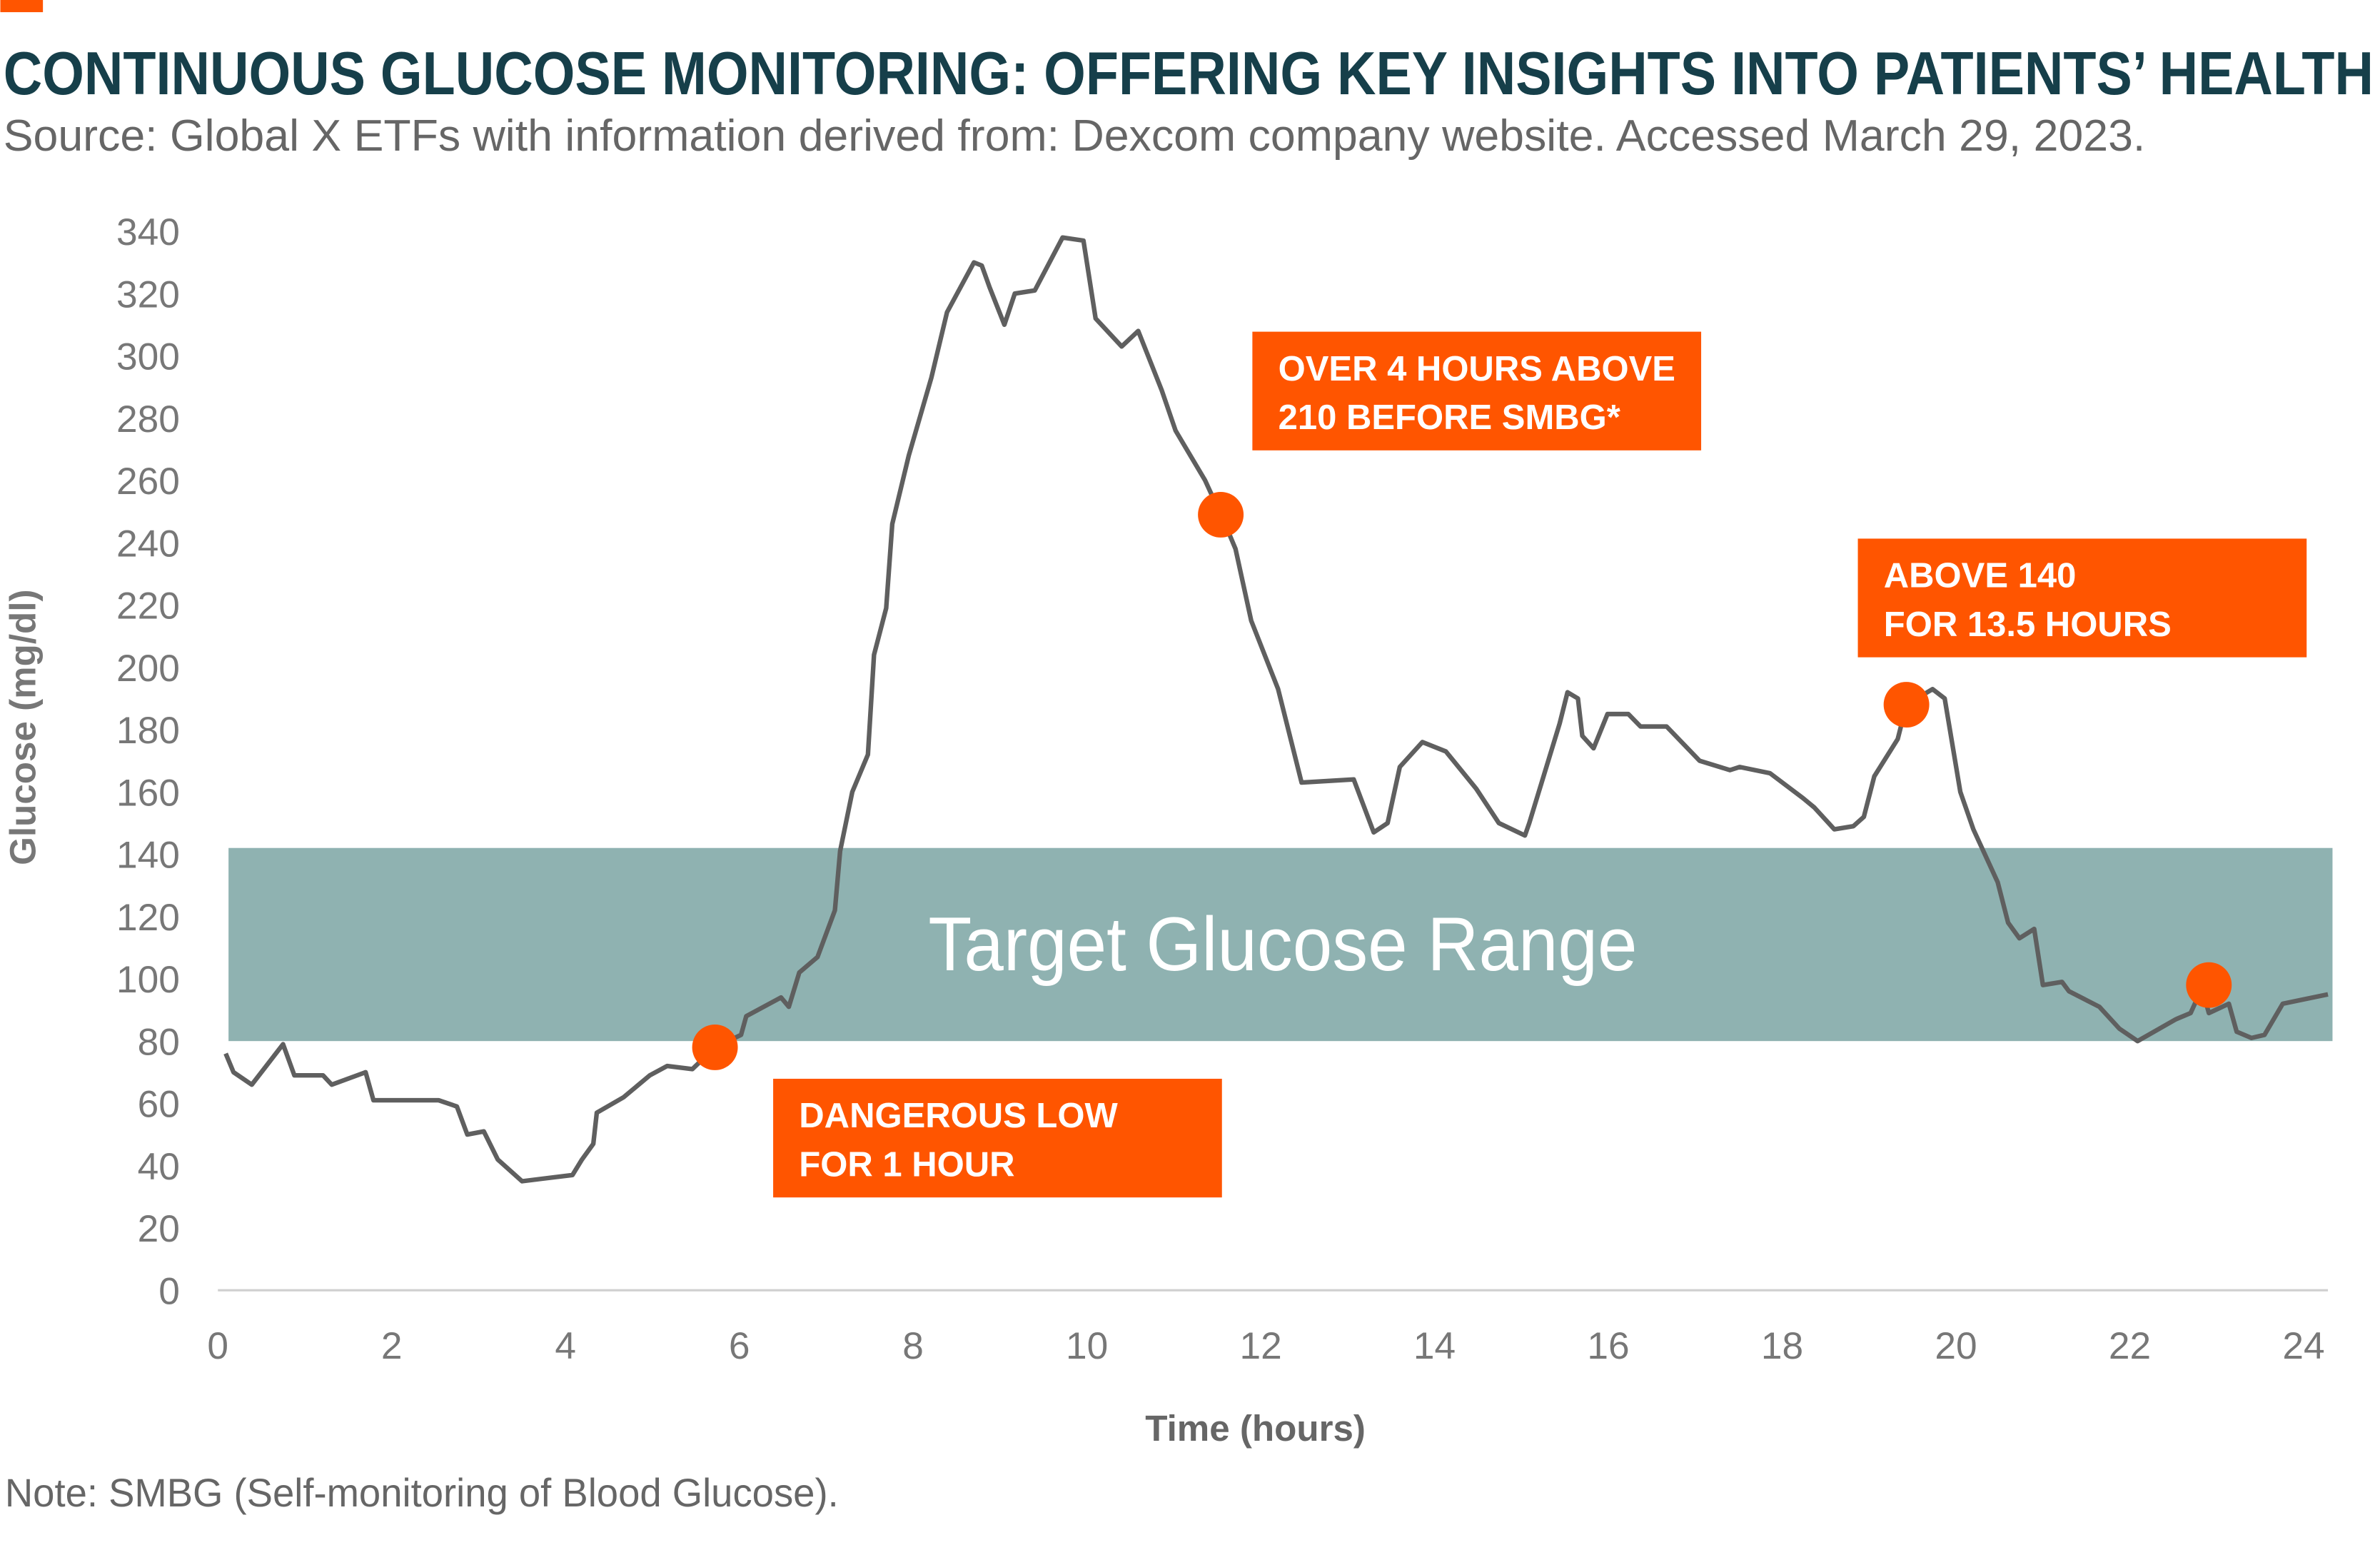  What do you see at coordinates (1608, 1346) in the screenshot?
I see `x-tick-label: 16` at bounding box center [1608, 1346].